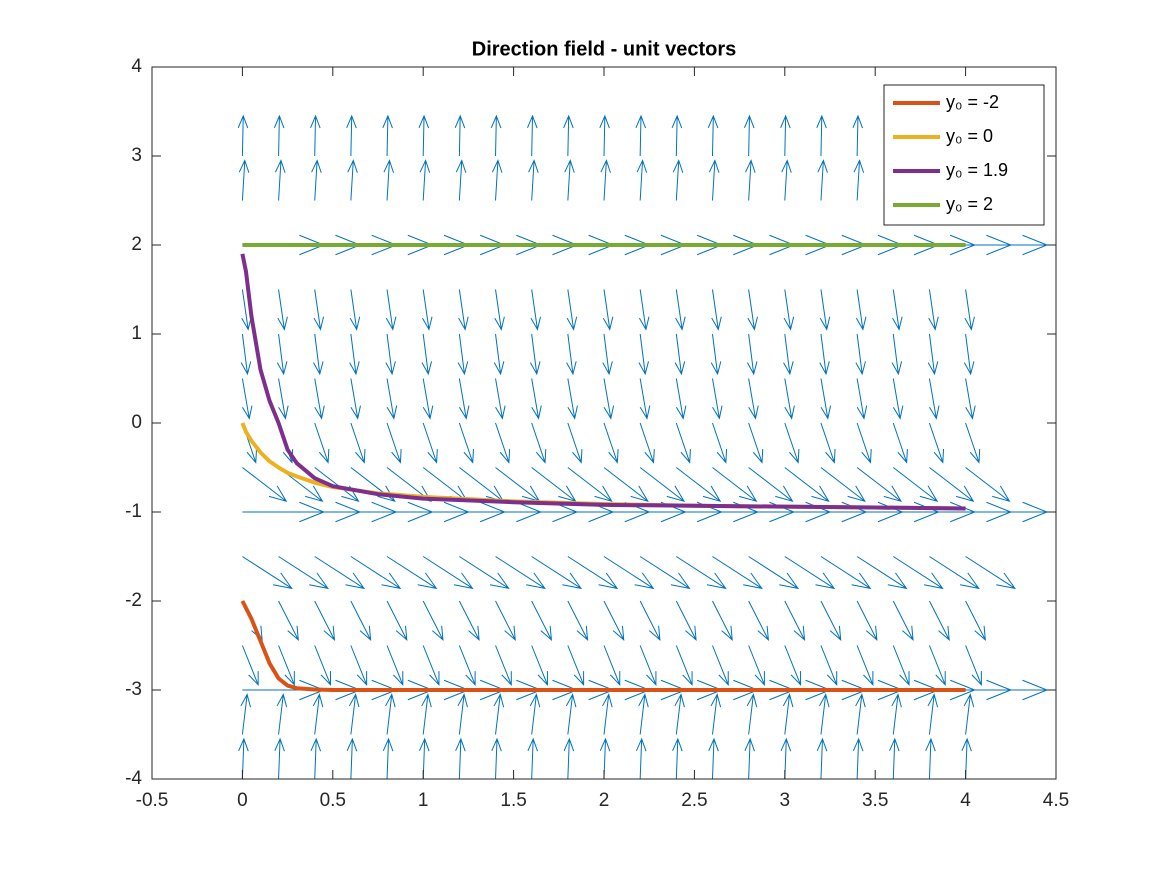  Describe the element at coordinates (136, 333) in the screenshot. I see `y-tick-label: 1` at that location.